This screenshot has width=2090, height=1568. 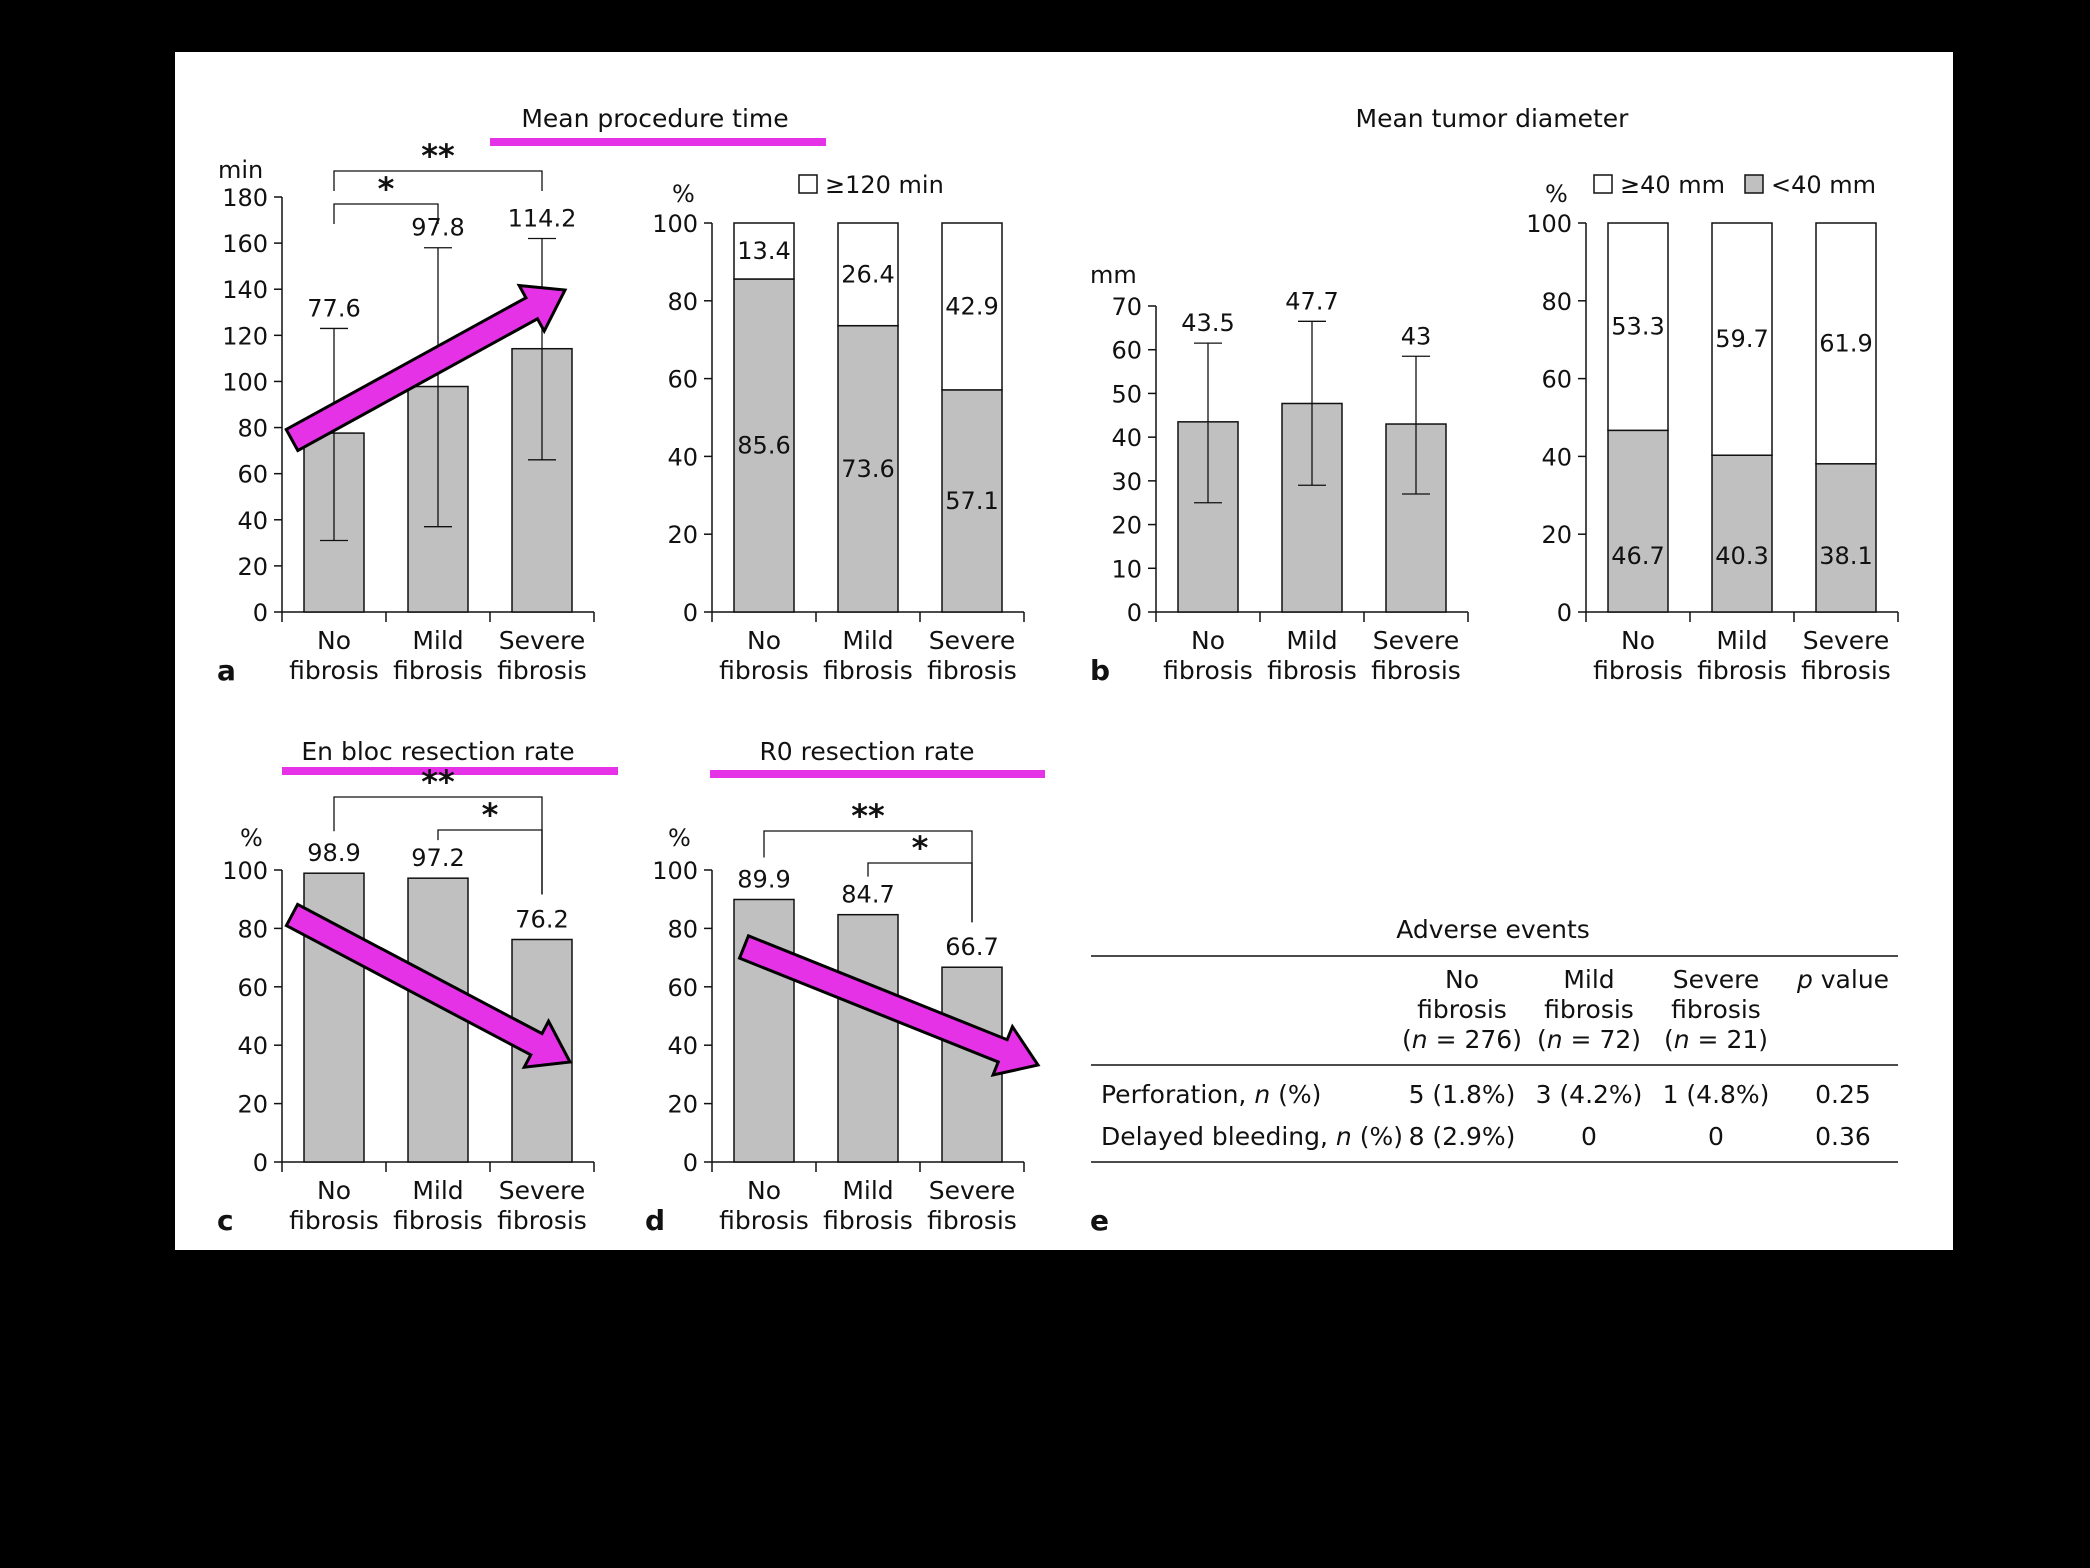 I want to click on segment-label-upper: 61.9, so click(x=1845, y=343).